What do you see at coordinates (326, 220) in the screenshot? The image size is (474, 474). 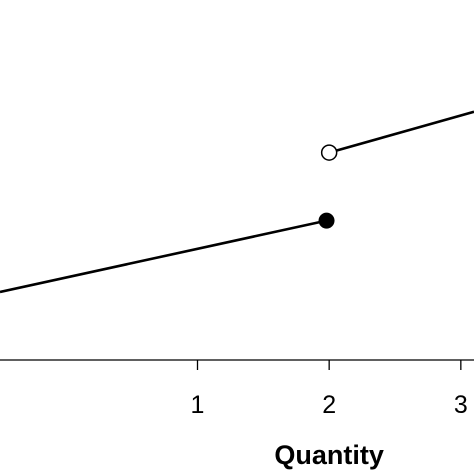 I see `closed-point-marker` at bounding box center [326, 220].